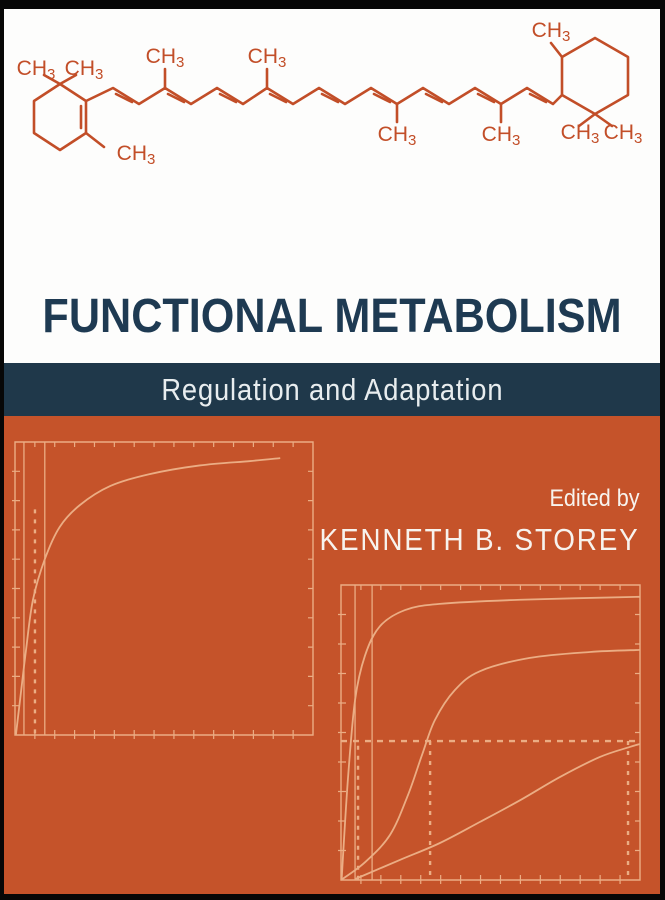 The height and width of the screenshot is (900, 665). I want to click on subtitle-bar: Regulation and Adaptation, so click(332, 389).